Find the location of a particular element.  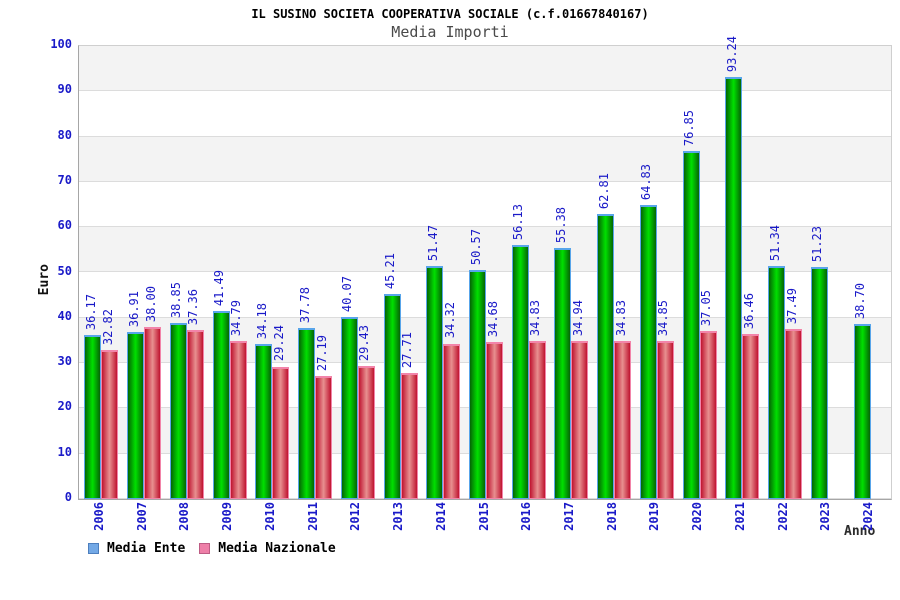

bar-value-label: 38.00 is located at coordinates (150, 303).